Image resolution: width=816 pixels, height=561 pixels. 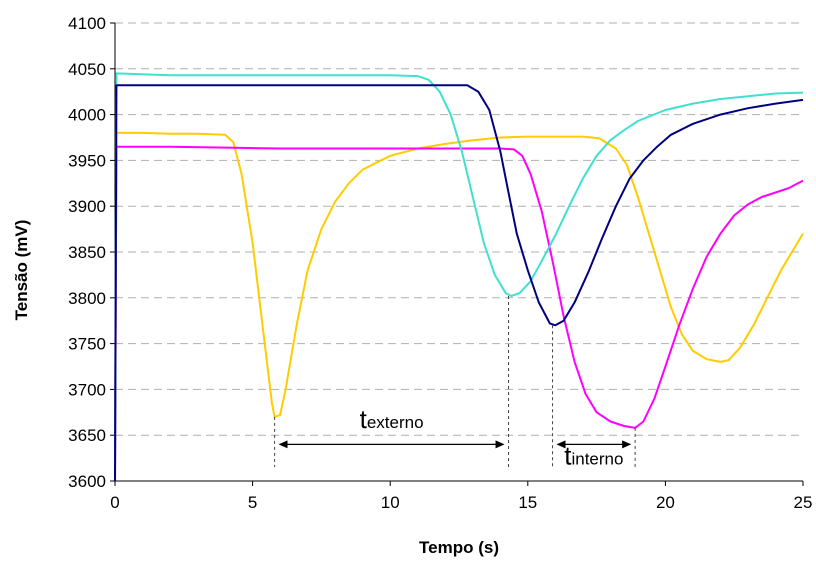 What do you see at coordinates (803, 502) in the screenshot?
I see `x-tick-label-5: 25` at bounding box center [803, 502].